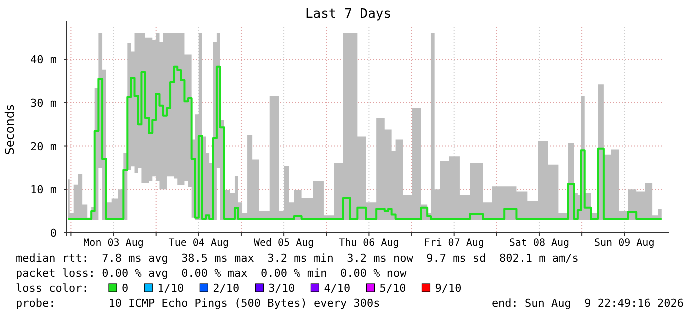  What do you see at coordinates (348, 14) in the screenshot?
I see `chart-title: Last 7 Days` at bounding box center [348, 14].